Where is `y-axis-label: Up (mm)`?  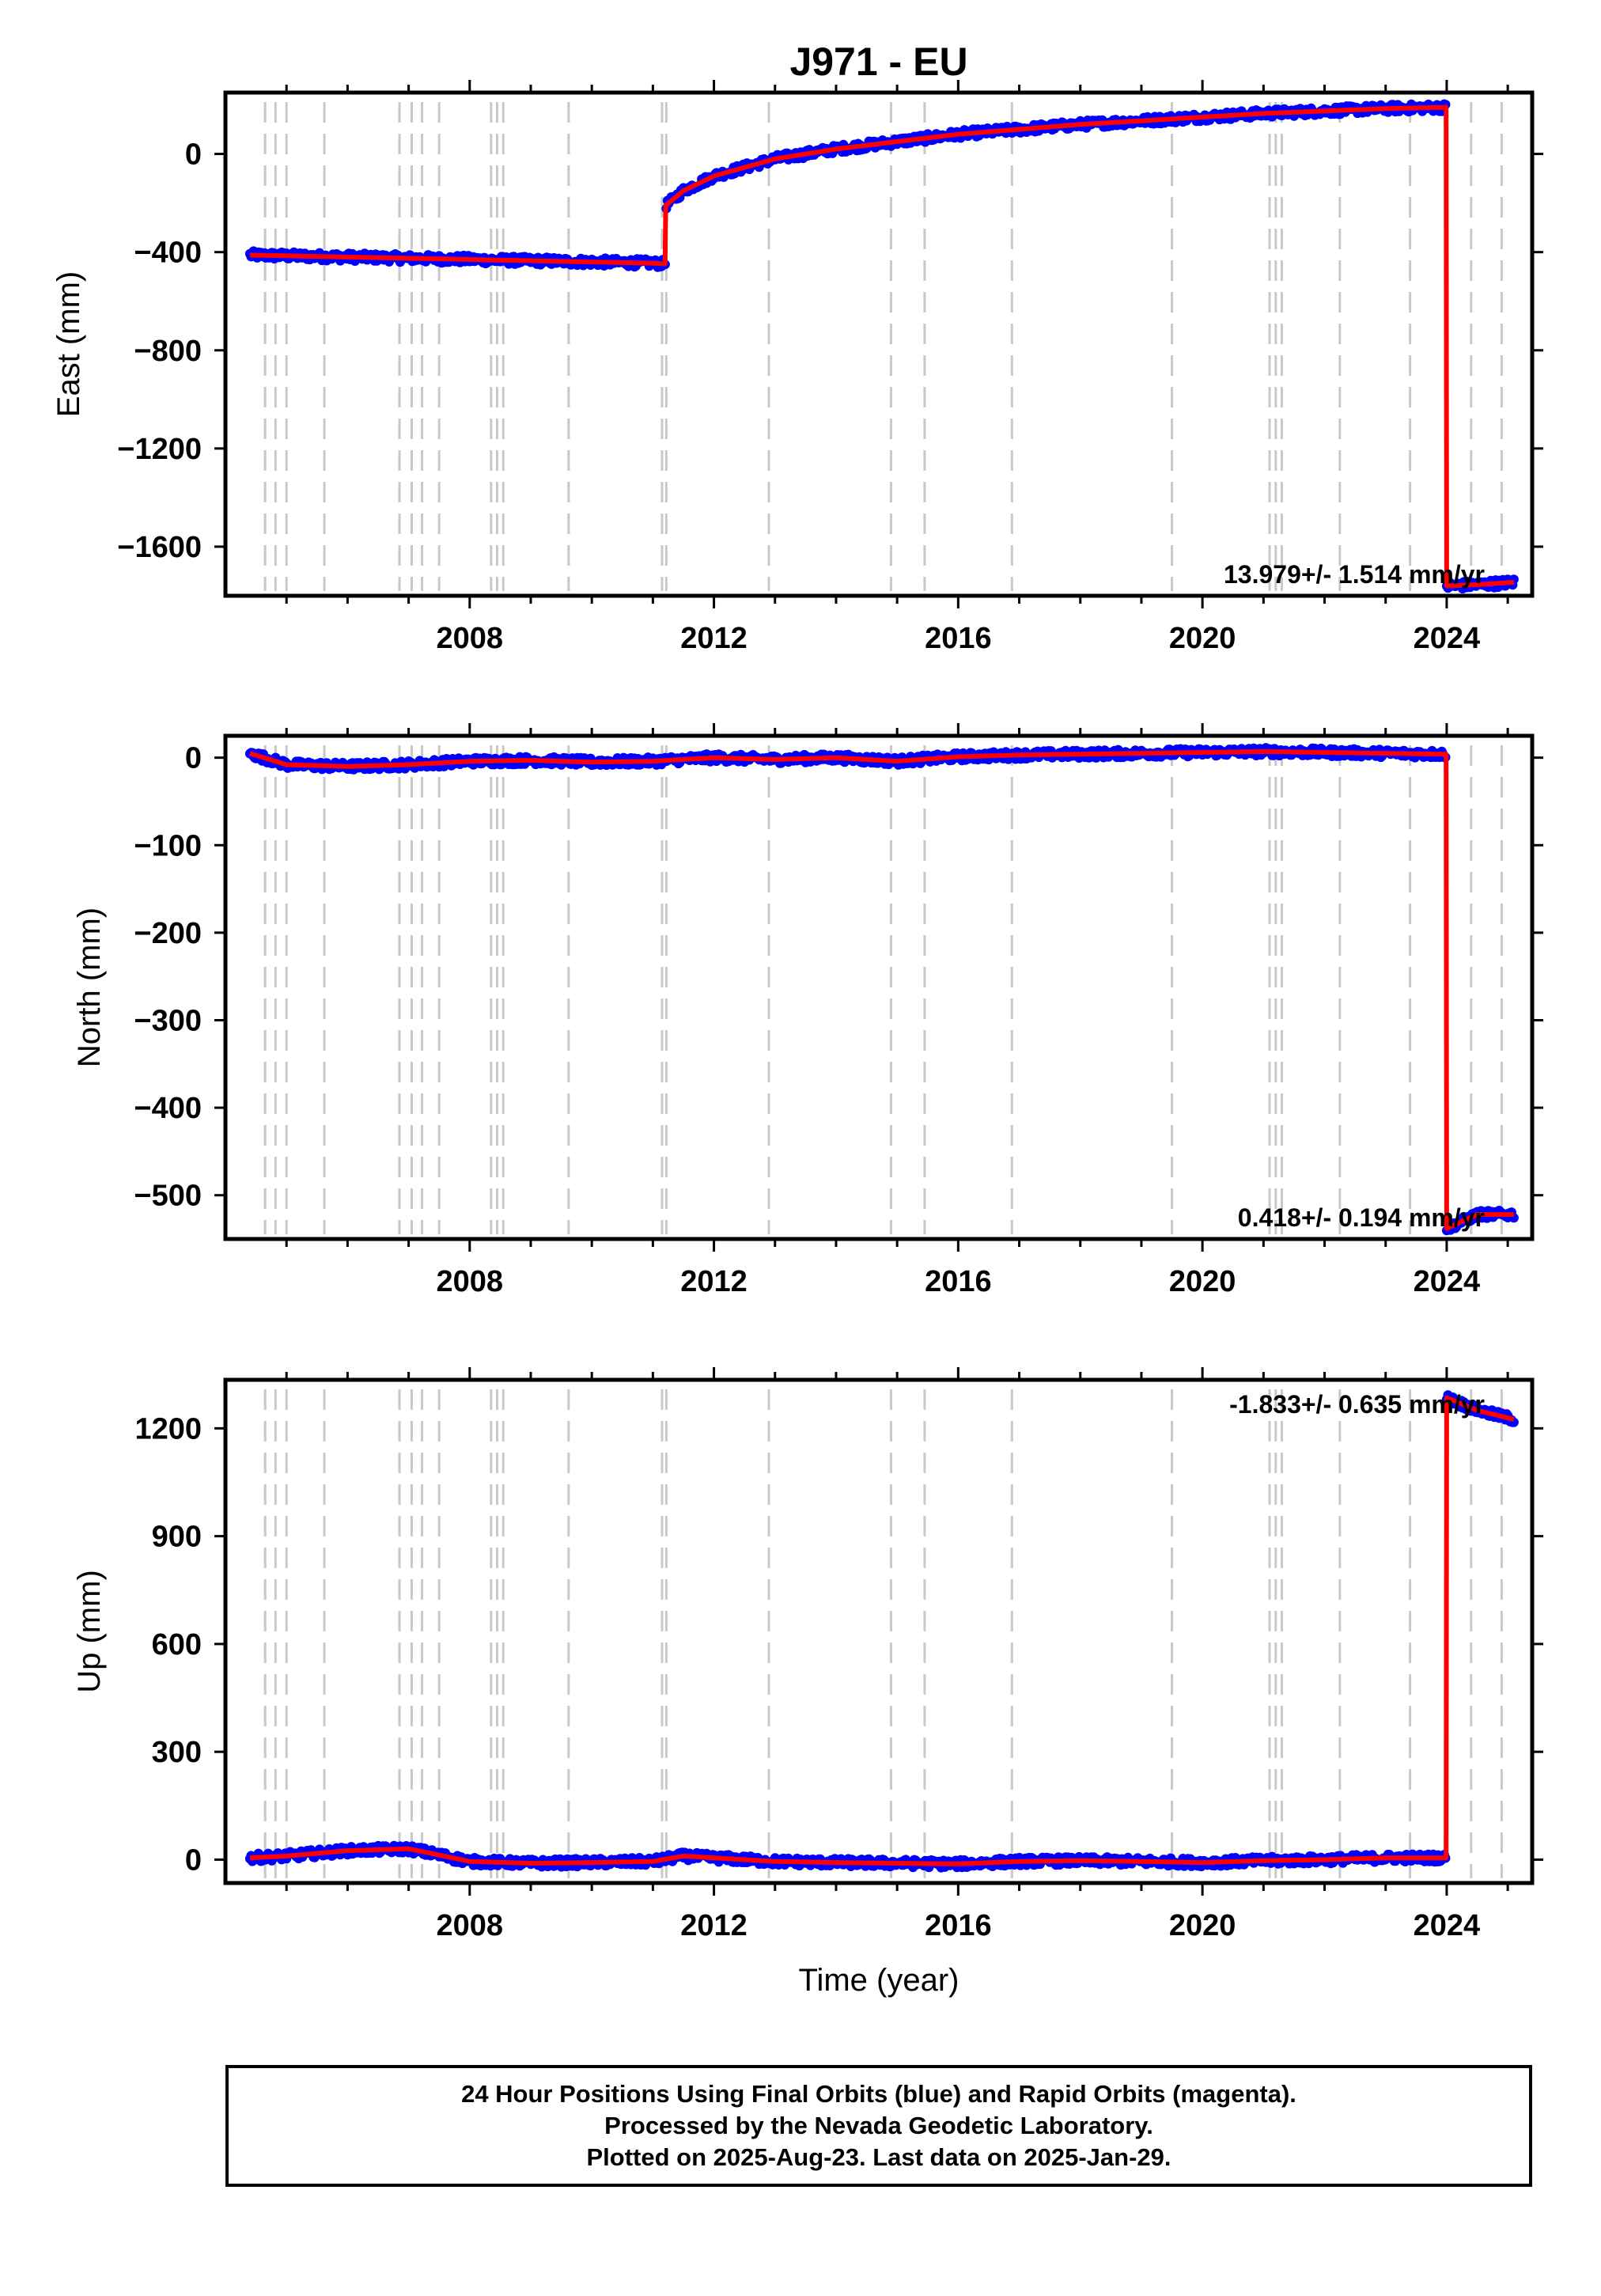
y-axis-label: Up (mm) is located at coordinates (90, 1631).